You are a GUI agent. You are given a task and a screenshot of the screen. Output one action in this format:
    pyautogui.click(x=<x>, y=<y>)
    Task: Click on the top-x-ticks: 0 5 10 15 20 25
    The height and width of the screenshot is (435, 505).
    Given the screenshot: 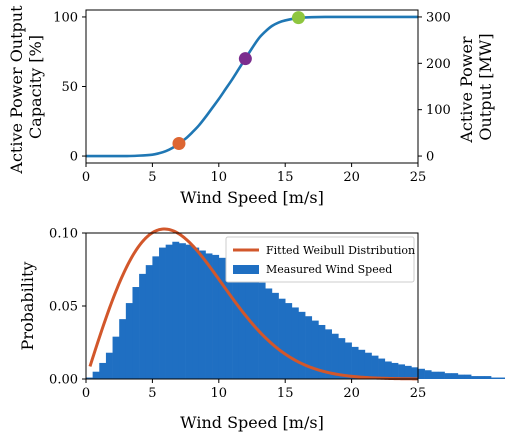 What is the action you would take?
    pyautogui.click(x=254, y=174)
    